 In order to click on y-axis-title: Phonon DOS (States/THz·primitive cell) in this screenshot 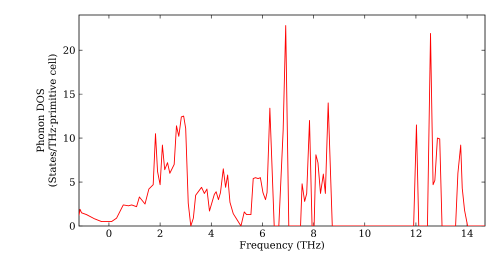, I will do `click(47, 120)`.